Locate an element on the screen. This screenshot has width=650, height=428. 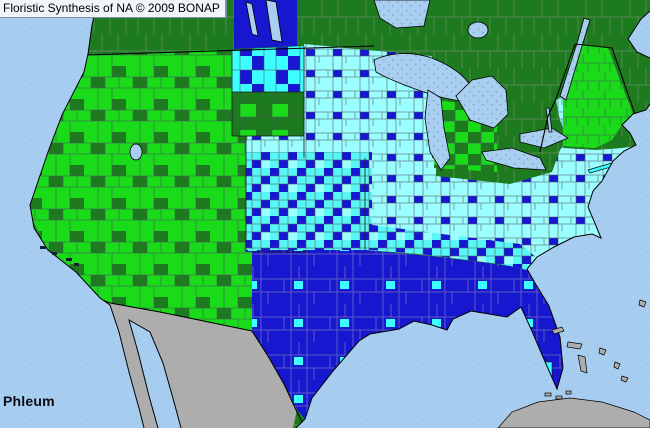
title-text: Floristic Synthesis of NA © 2009 BONAP is located at coordinates (111, 8).